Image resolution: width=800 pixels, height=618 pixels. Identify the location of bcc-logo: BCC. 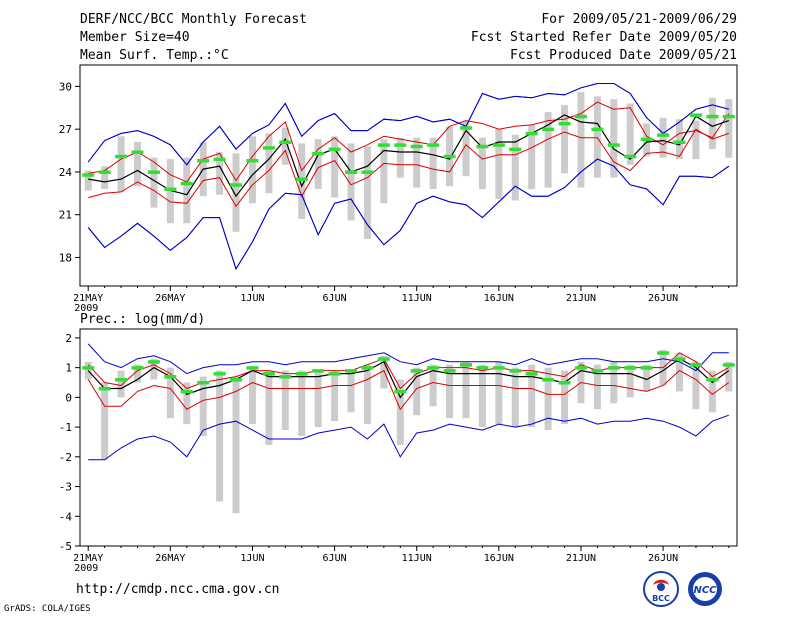
(661, 589).